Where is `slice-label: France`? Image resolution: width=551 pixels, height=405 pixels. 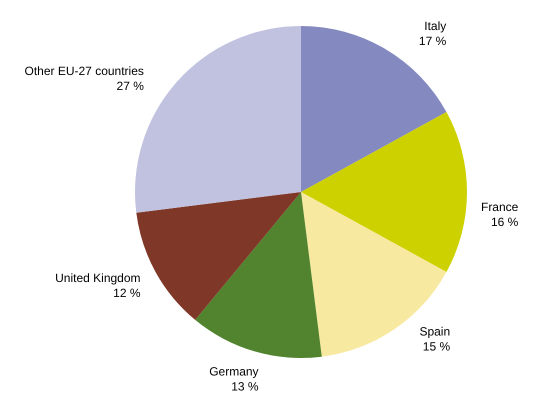 slice-label: France is located at coordinates (499, 207).